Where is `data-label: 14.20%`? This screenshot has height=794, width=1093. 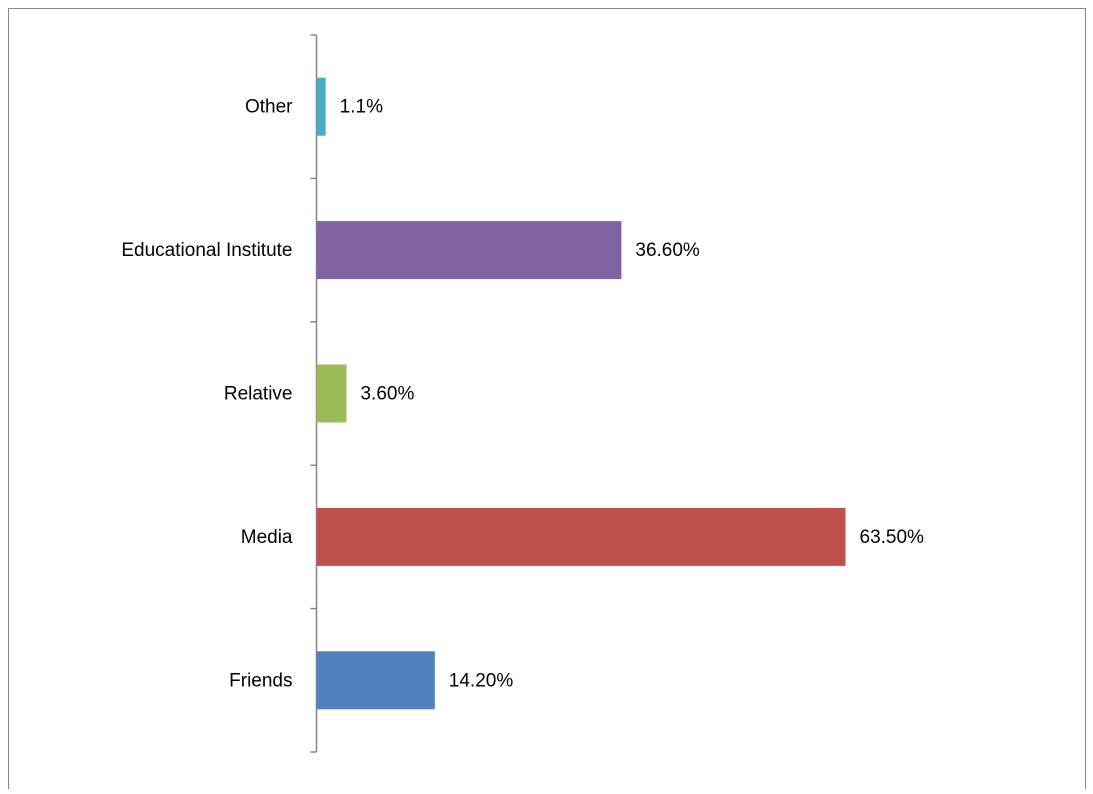 data-label: 14.20% is located at coordinates (481, 680).